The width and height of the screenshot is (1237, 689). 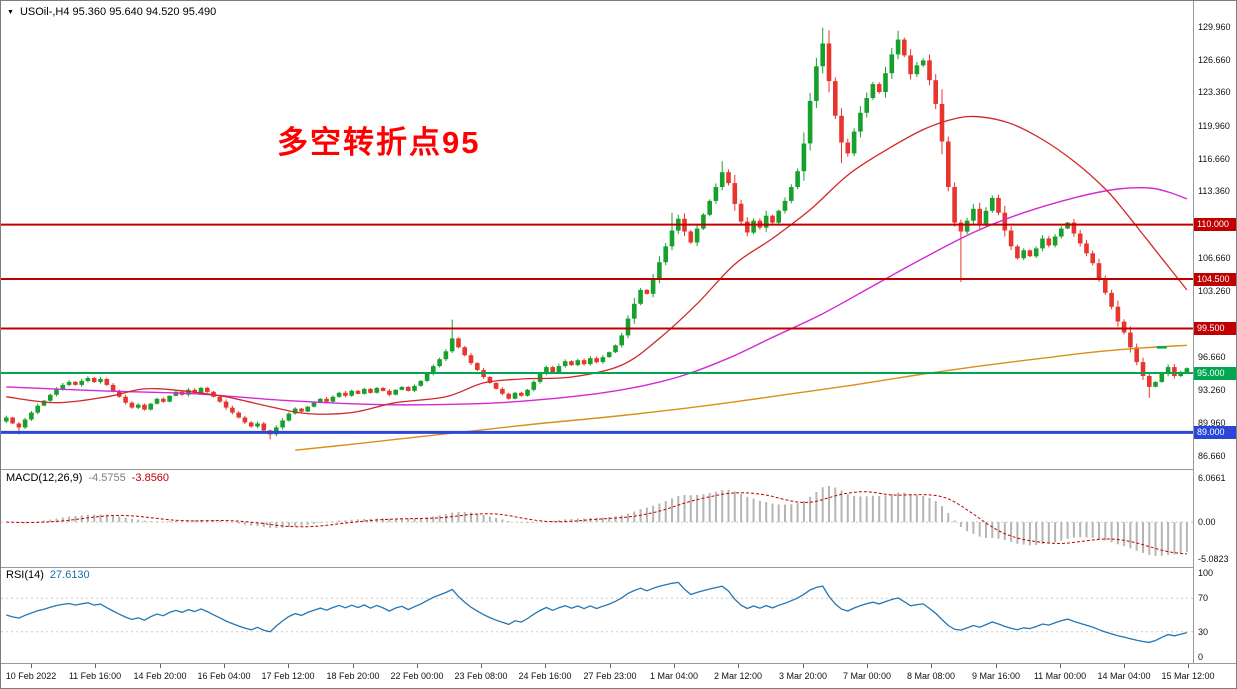 What do you see at coordinates (931, 676) in the screenshot?
I see `time-label: 8 Mar 08:00` at bounding box center [931, 676].